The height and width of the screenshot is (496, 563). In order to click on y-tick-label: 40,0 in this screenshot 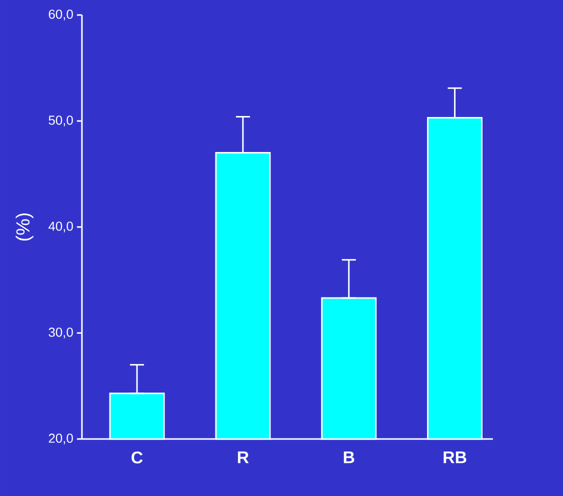, I will do `click(60, 227)`.